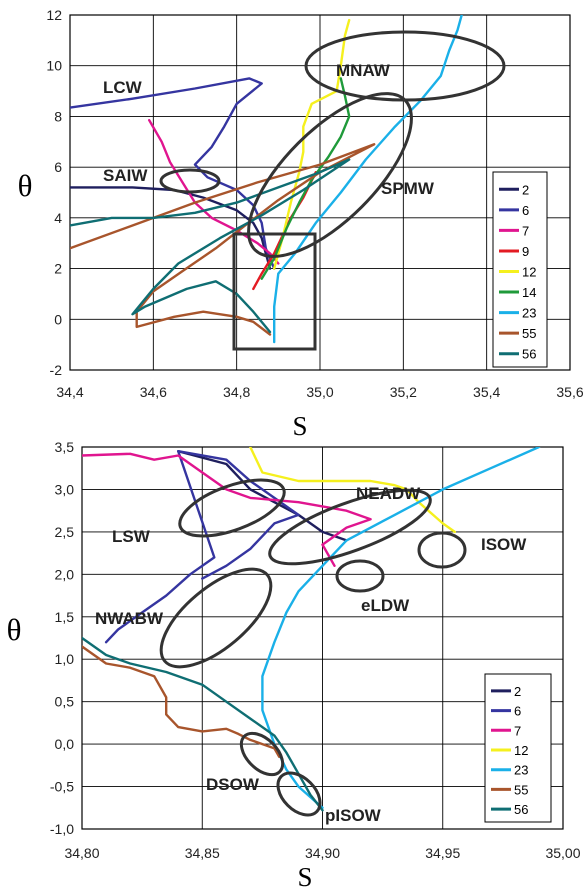 Image resolution: width=583 pixels, height=893 pixels. Describe the element at coordinates (69, 392) in the screenshot. I see `x-tick-label: 34,4` at that location.